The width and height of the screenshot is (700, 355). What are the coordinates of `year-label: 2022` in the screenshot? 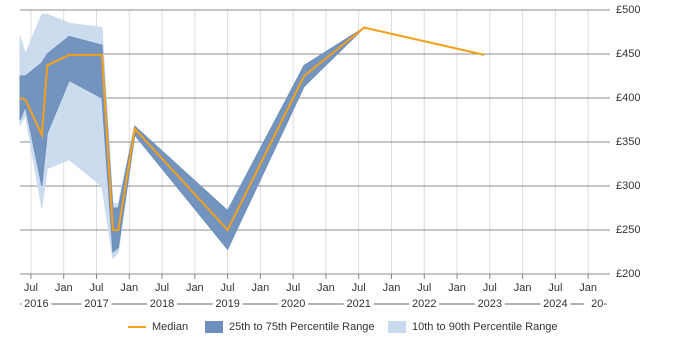 It's located at (424, 304).